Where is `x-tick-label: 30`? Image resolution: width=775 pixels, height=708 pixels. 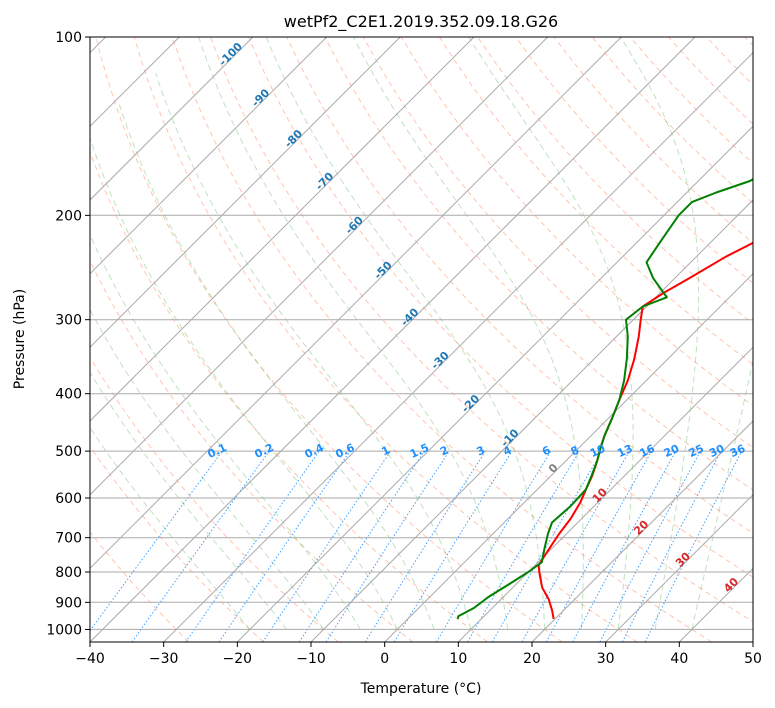 x-tick-label: 30 is located at coordinates (606, 659).